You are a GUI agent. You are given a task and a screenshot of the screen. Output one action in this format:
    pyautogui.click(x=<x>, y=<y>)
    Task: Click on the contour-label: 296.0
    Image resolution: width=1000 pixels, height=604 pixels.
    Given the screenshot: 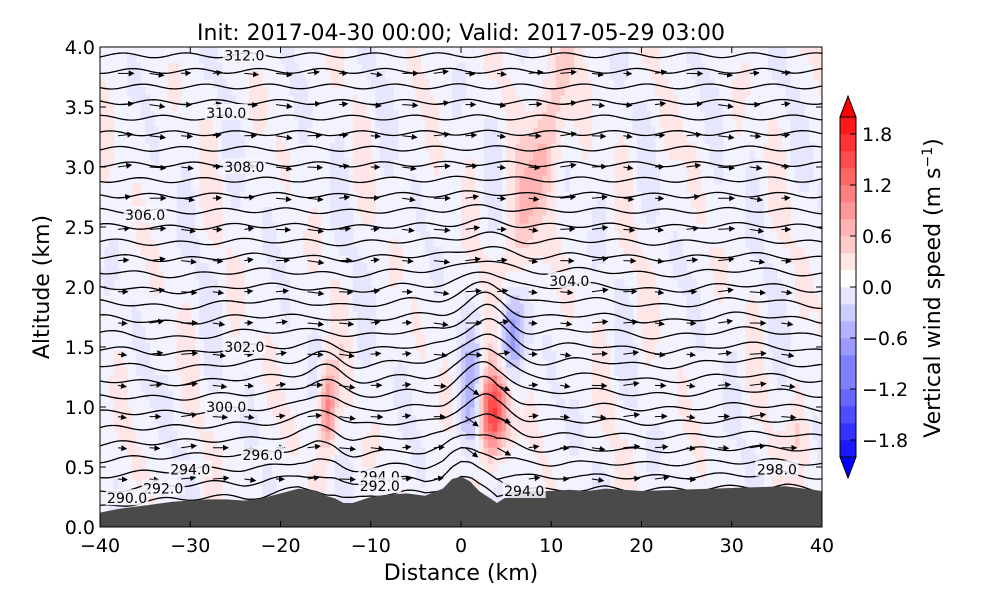 What is the action you would take?
    pyautogui.click(x=262, y=456)
    